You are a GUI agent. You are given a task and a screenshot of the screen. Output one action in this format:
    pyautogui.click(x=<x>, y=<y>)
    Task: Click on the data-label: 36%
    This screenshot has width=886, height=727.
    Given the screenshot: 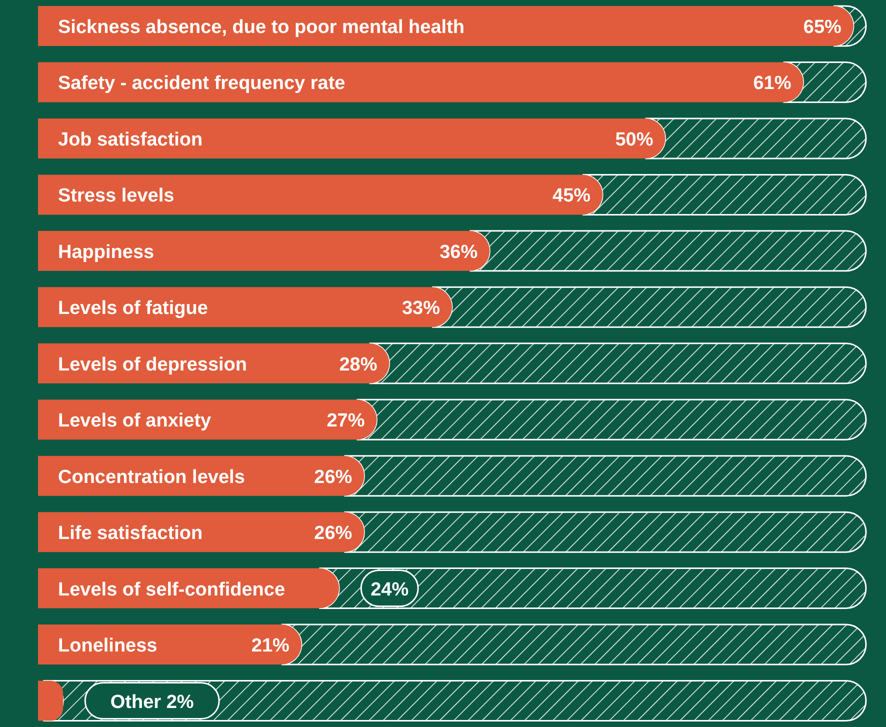 What is the action you would take?
    pyautogui.click(x=459, y=252)
    